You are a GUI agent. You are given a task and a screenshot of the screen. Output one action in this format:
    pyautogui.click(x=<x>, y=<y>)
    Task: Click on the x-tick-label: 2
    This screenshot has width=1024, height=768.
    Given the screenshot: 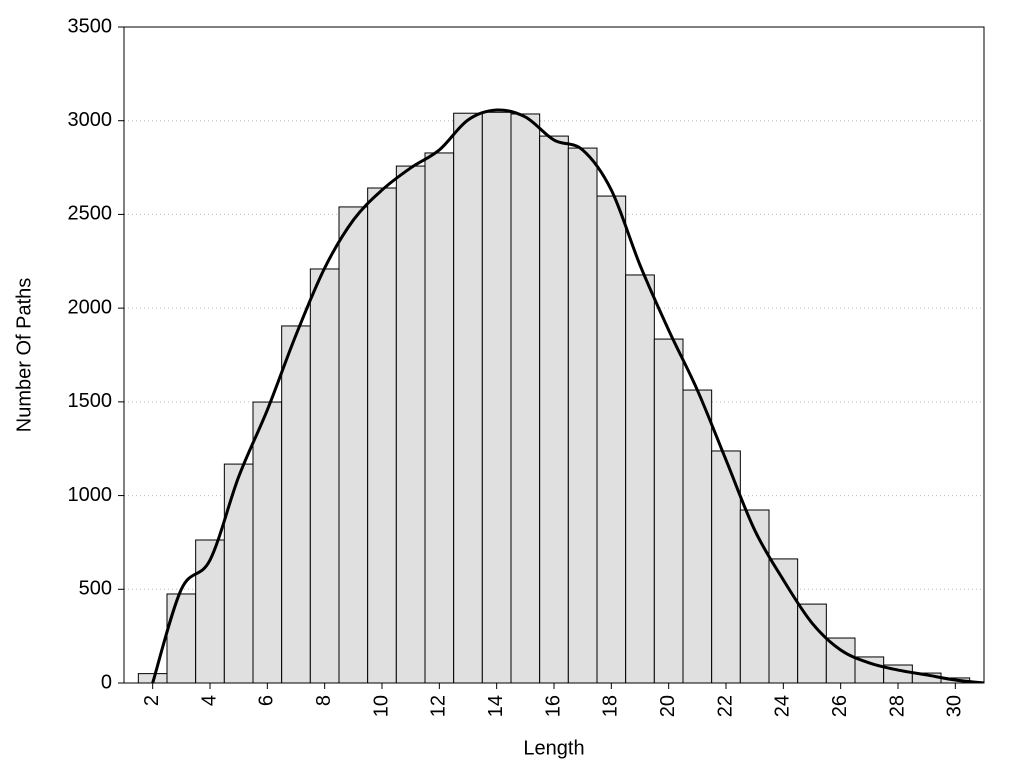 What is the action you would take?
    pyautogui.click(x=152, y=700)
    